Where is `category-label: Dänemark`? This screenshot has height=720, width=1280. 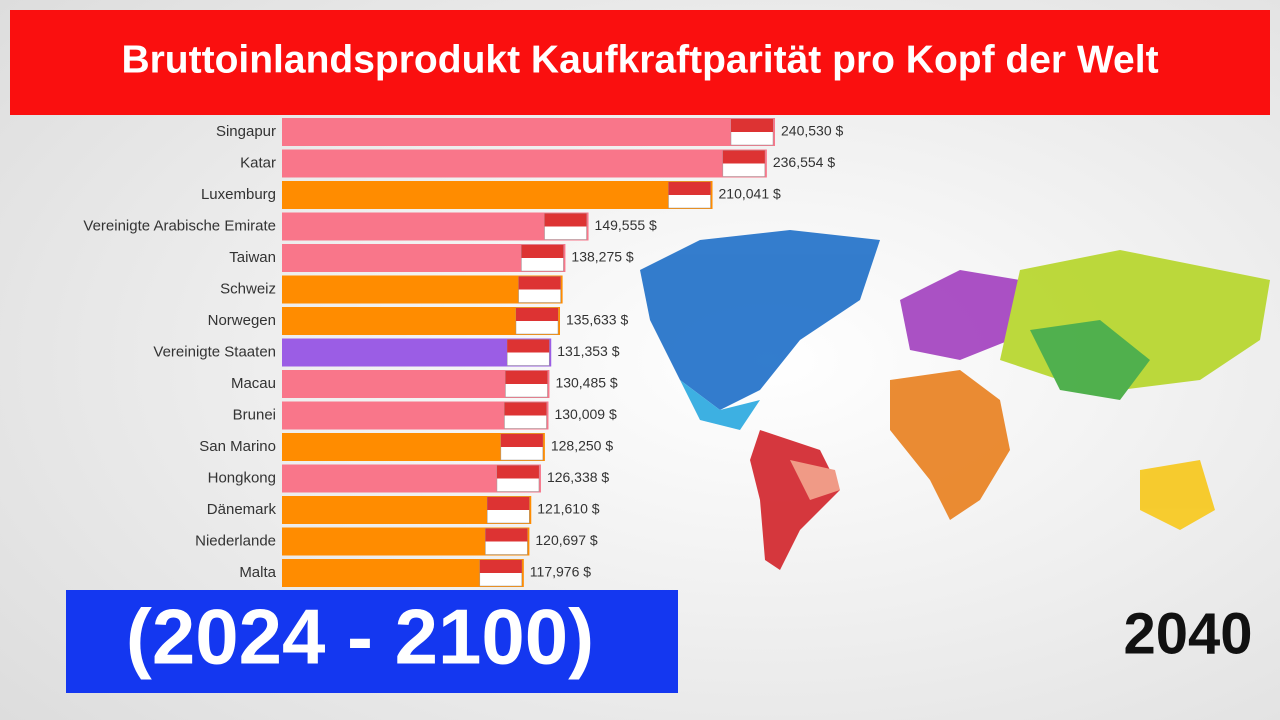
category-label: Dänemark is located at coordinates (242, 509).